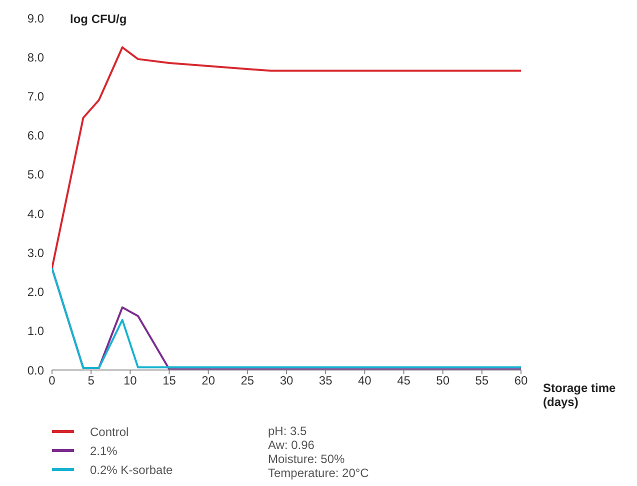 The width and height of the screenshot is (637, 486). Describe the element at coordinates (307, 459) in the screenshot. I see `text: Moisture: 50%` at that location.